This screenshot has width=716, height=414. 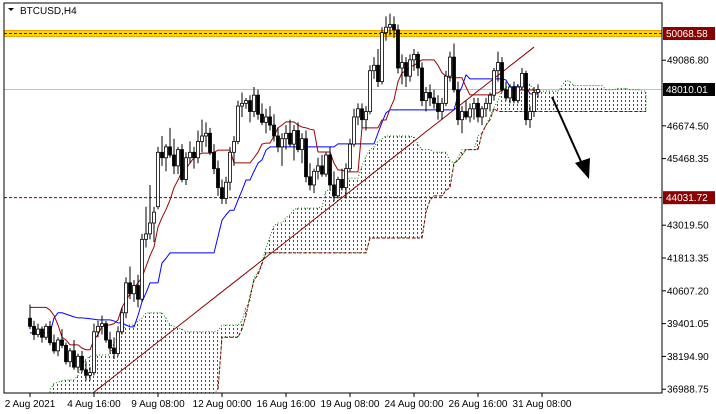 I want to click on y-tick-label: 46674.50, so click(x=688, y=126).